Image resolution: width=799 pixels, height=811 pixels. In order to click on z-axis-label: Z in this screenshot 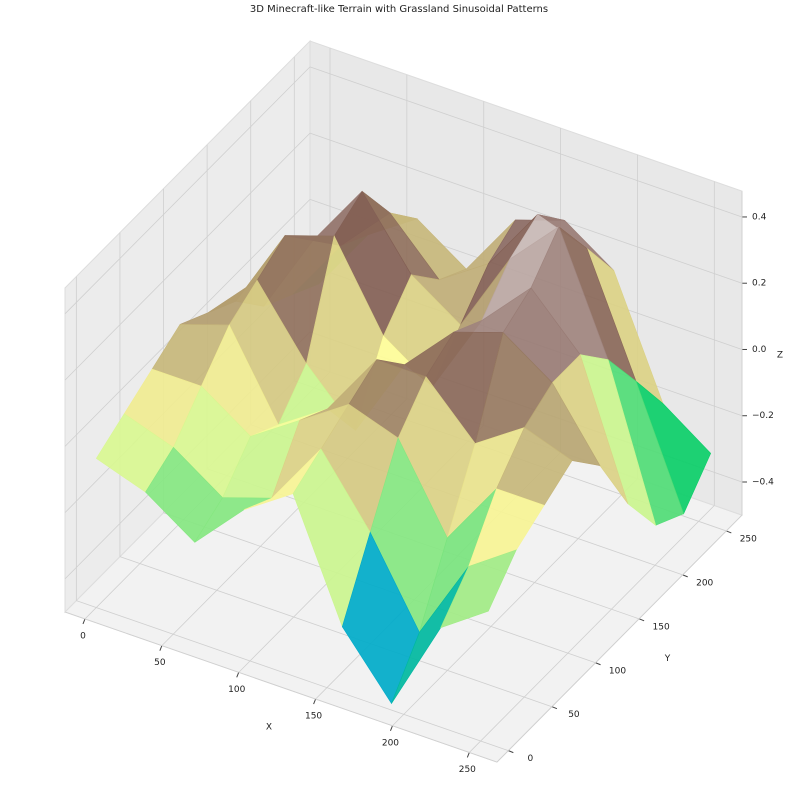, I will do `click(780, 356)`.